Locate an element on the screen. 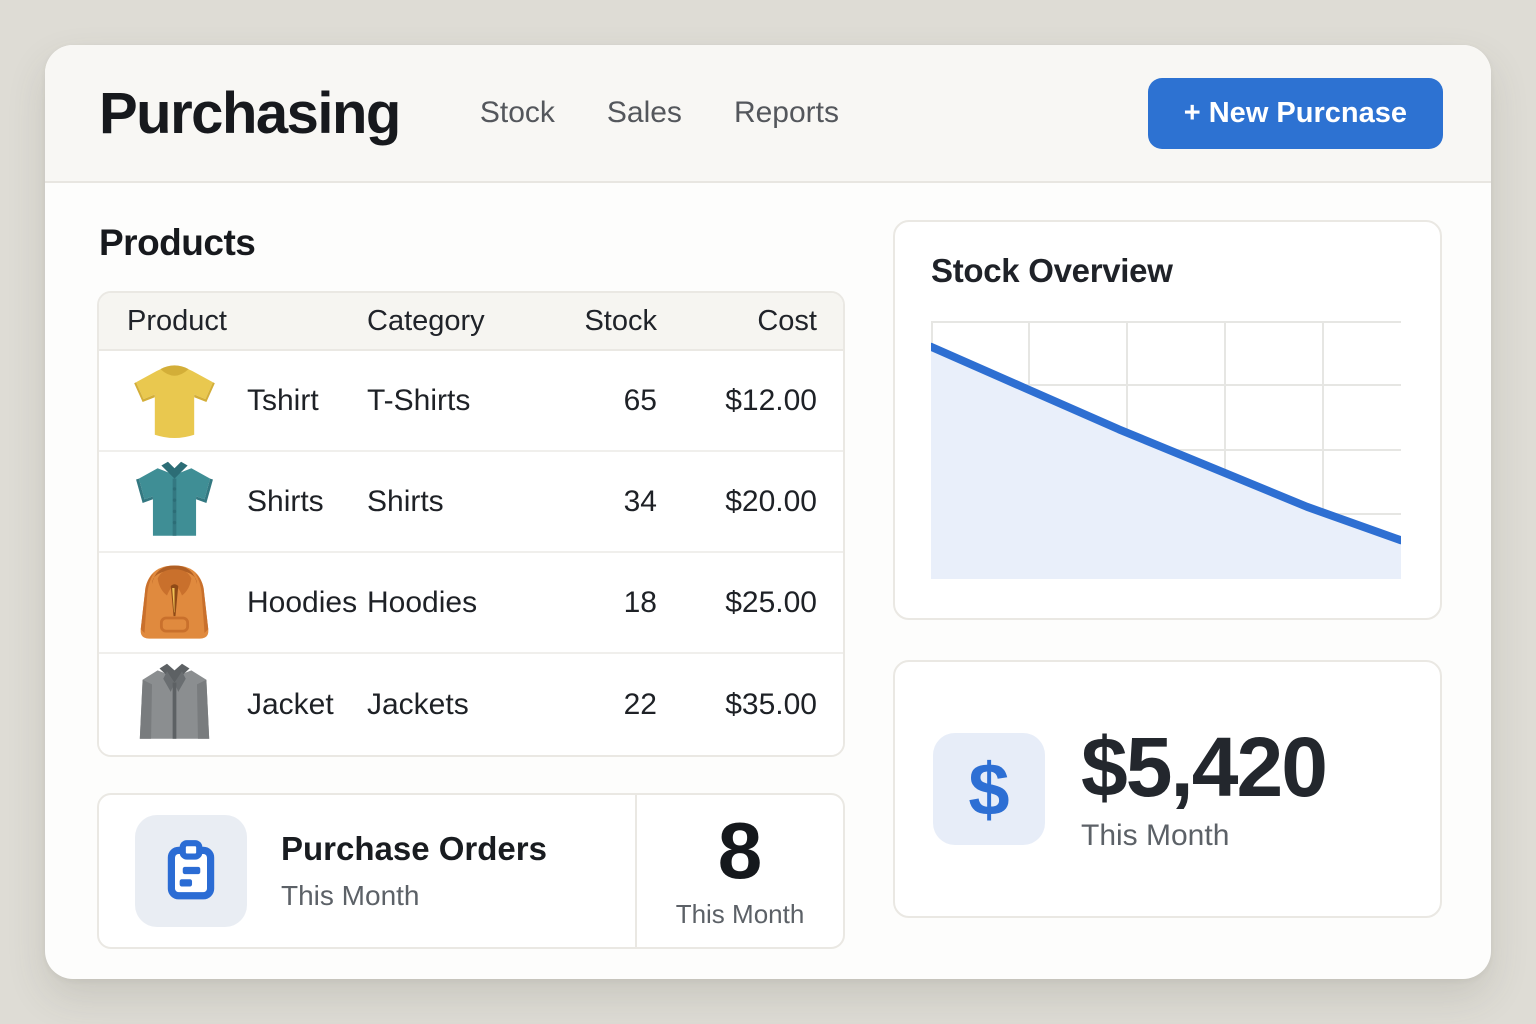 The image size is (1536, 1024). nav-item-stock: Stock is located at coordinates (517, 112).